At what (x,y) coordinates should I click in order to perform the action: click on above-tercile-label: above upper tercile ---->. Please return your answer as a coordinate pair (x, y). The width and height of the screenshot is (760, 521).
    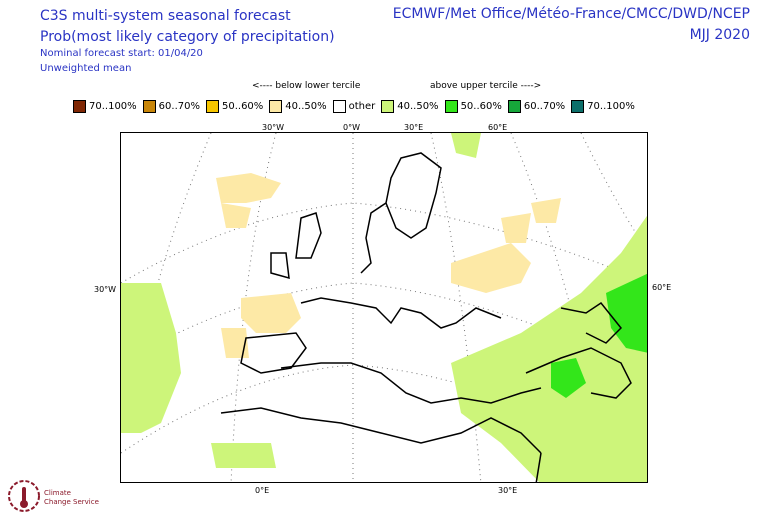
    Looking at the image, I should click on (486, 86).